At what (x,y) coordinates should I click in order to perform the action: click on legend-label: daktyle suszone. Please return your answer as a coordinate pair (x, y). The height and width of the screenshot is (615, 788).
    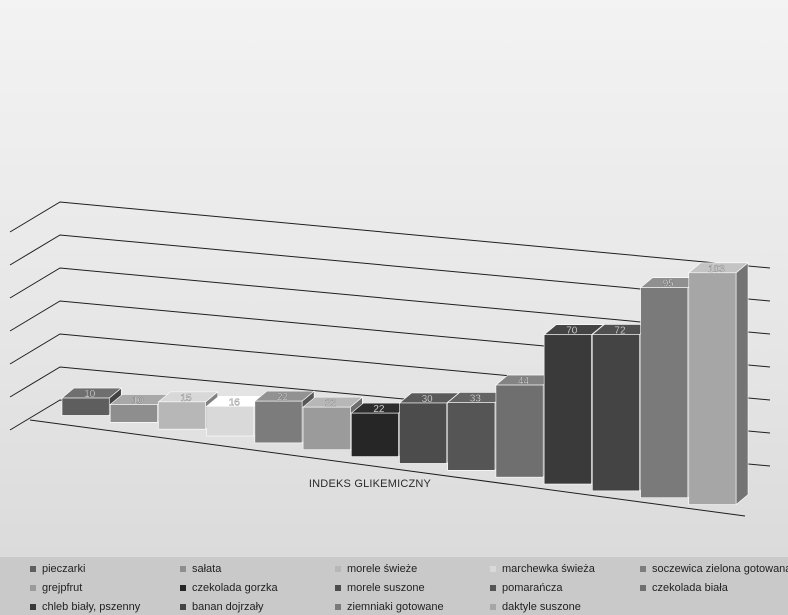
    Looking at the image, I should click on (541, 607).